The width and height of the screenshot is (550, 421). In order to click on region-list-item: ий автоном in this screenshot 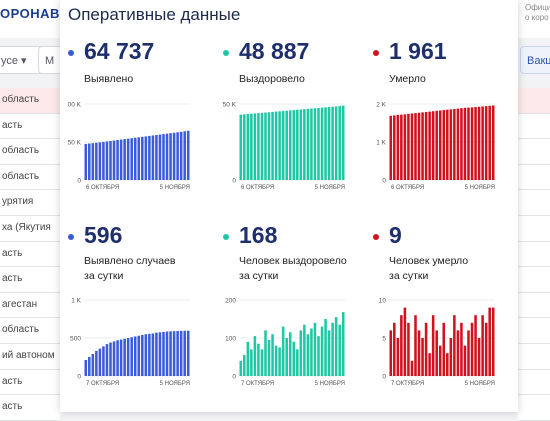, I will do `click(30, 356)`.